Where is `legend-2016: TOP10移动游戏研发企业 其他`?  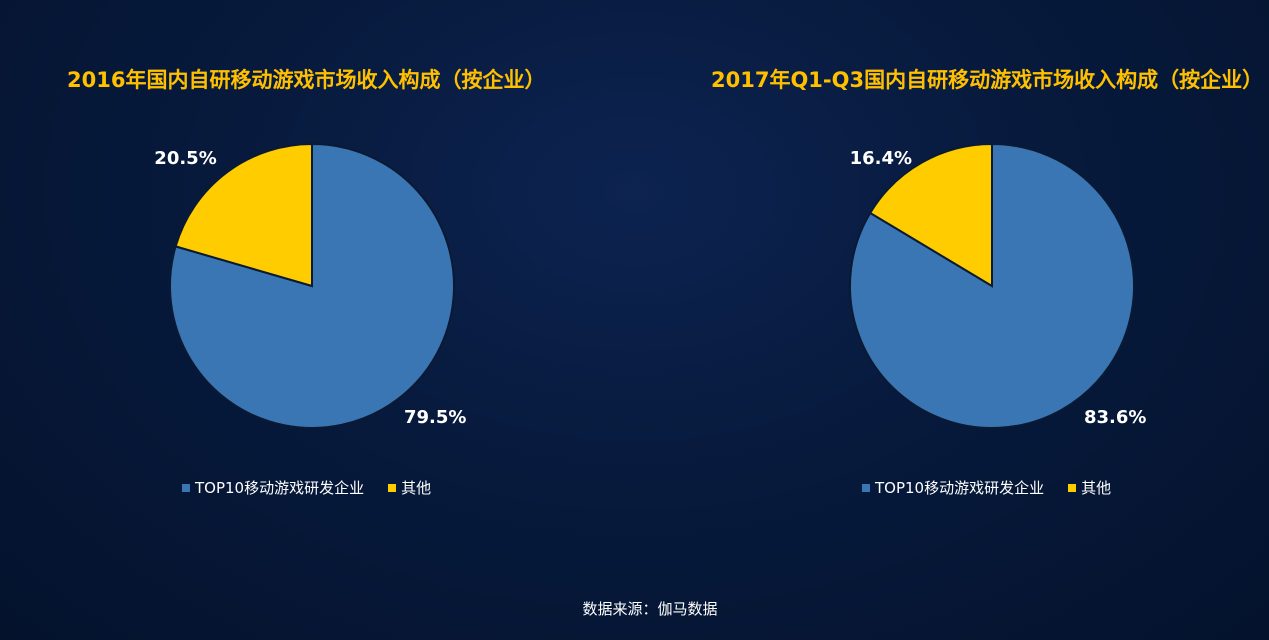
legend-2016: TOP10移动游戏研发企业 其他 is located at coordinates (318, 487).